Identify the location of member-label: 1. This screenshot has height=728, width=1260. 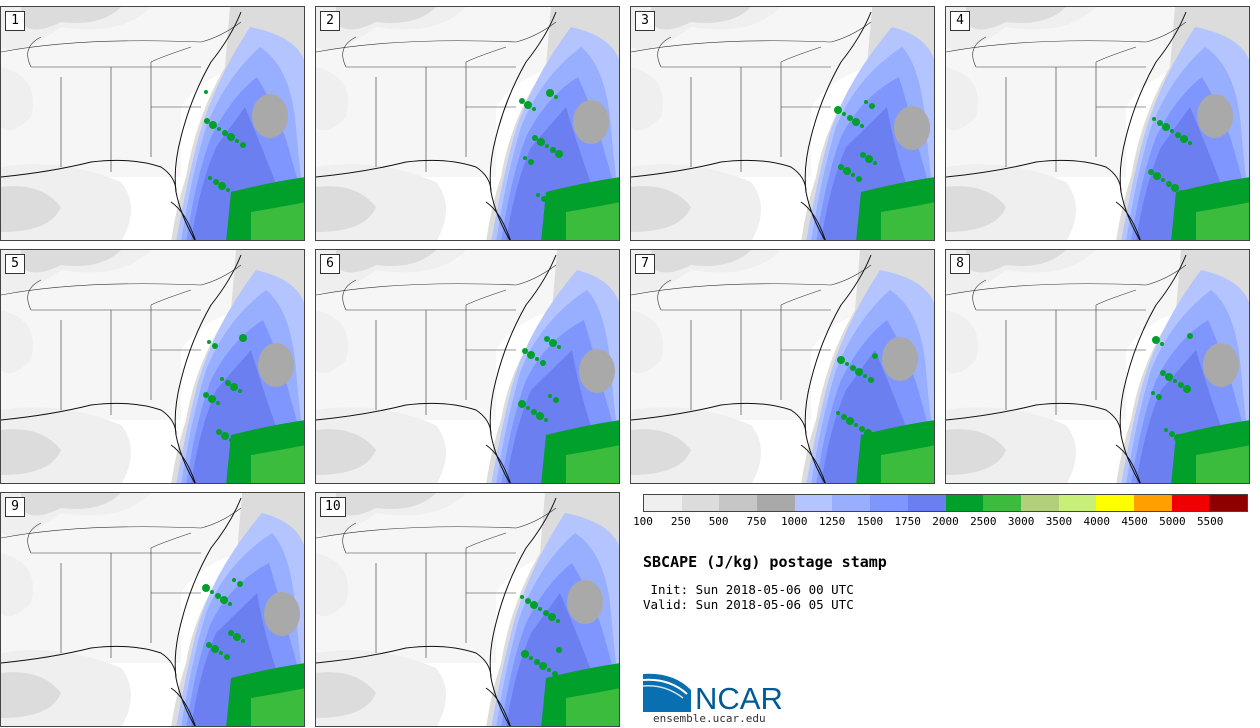
(15, 21).